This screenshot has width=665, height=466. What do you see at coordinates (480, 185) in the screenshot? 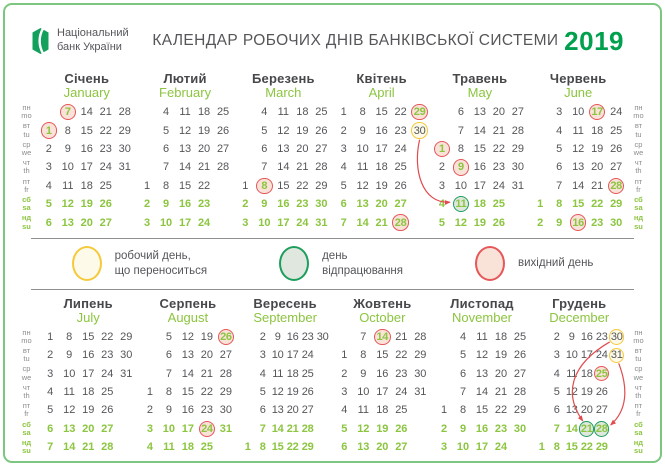
I see `day-cell: 17` at bounding box center [480, 185].